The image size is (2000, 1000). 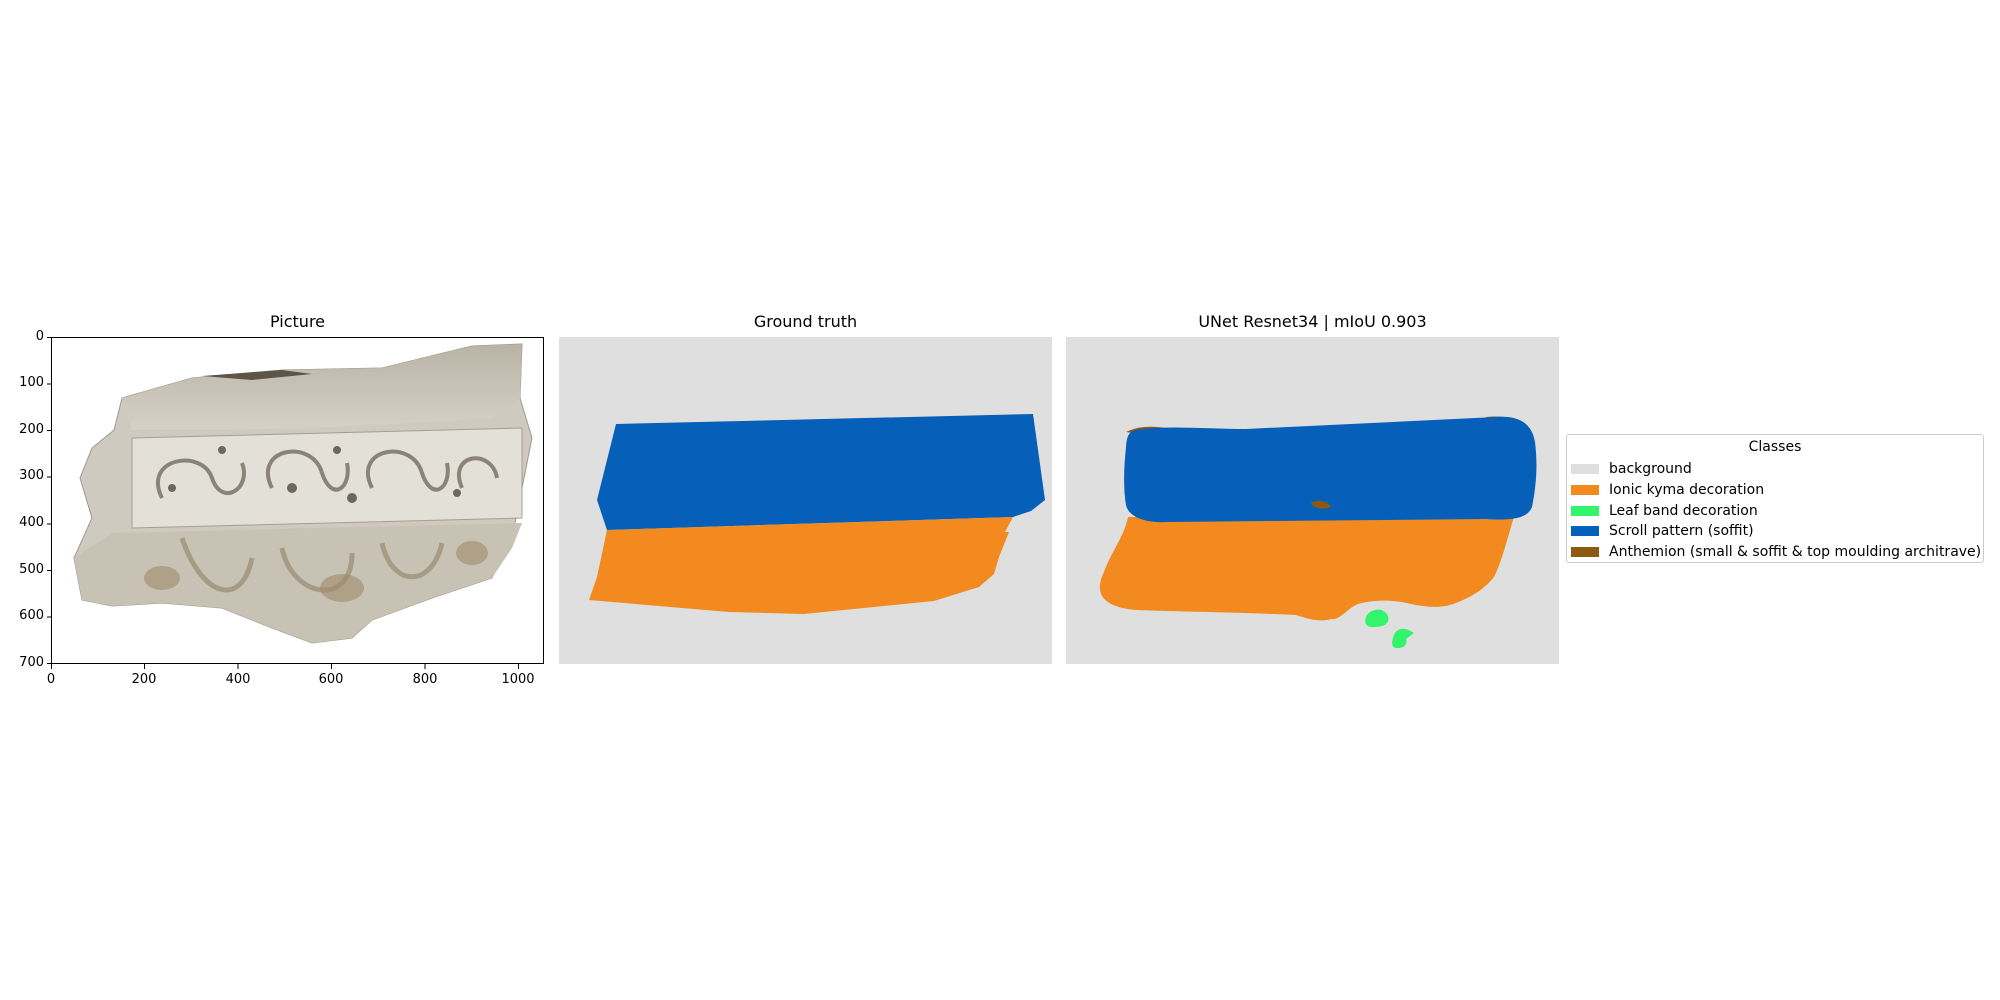 I want to click on x-tick-label: 600, so click(x=331, y=679).